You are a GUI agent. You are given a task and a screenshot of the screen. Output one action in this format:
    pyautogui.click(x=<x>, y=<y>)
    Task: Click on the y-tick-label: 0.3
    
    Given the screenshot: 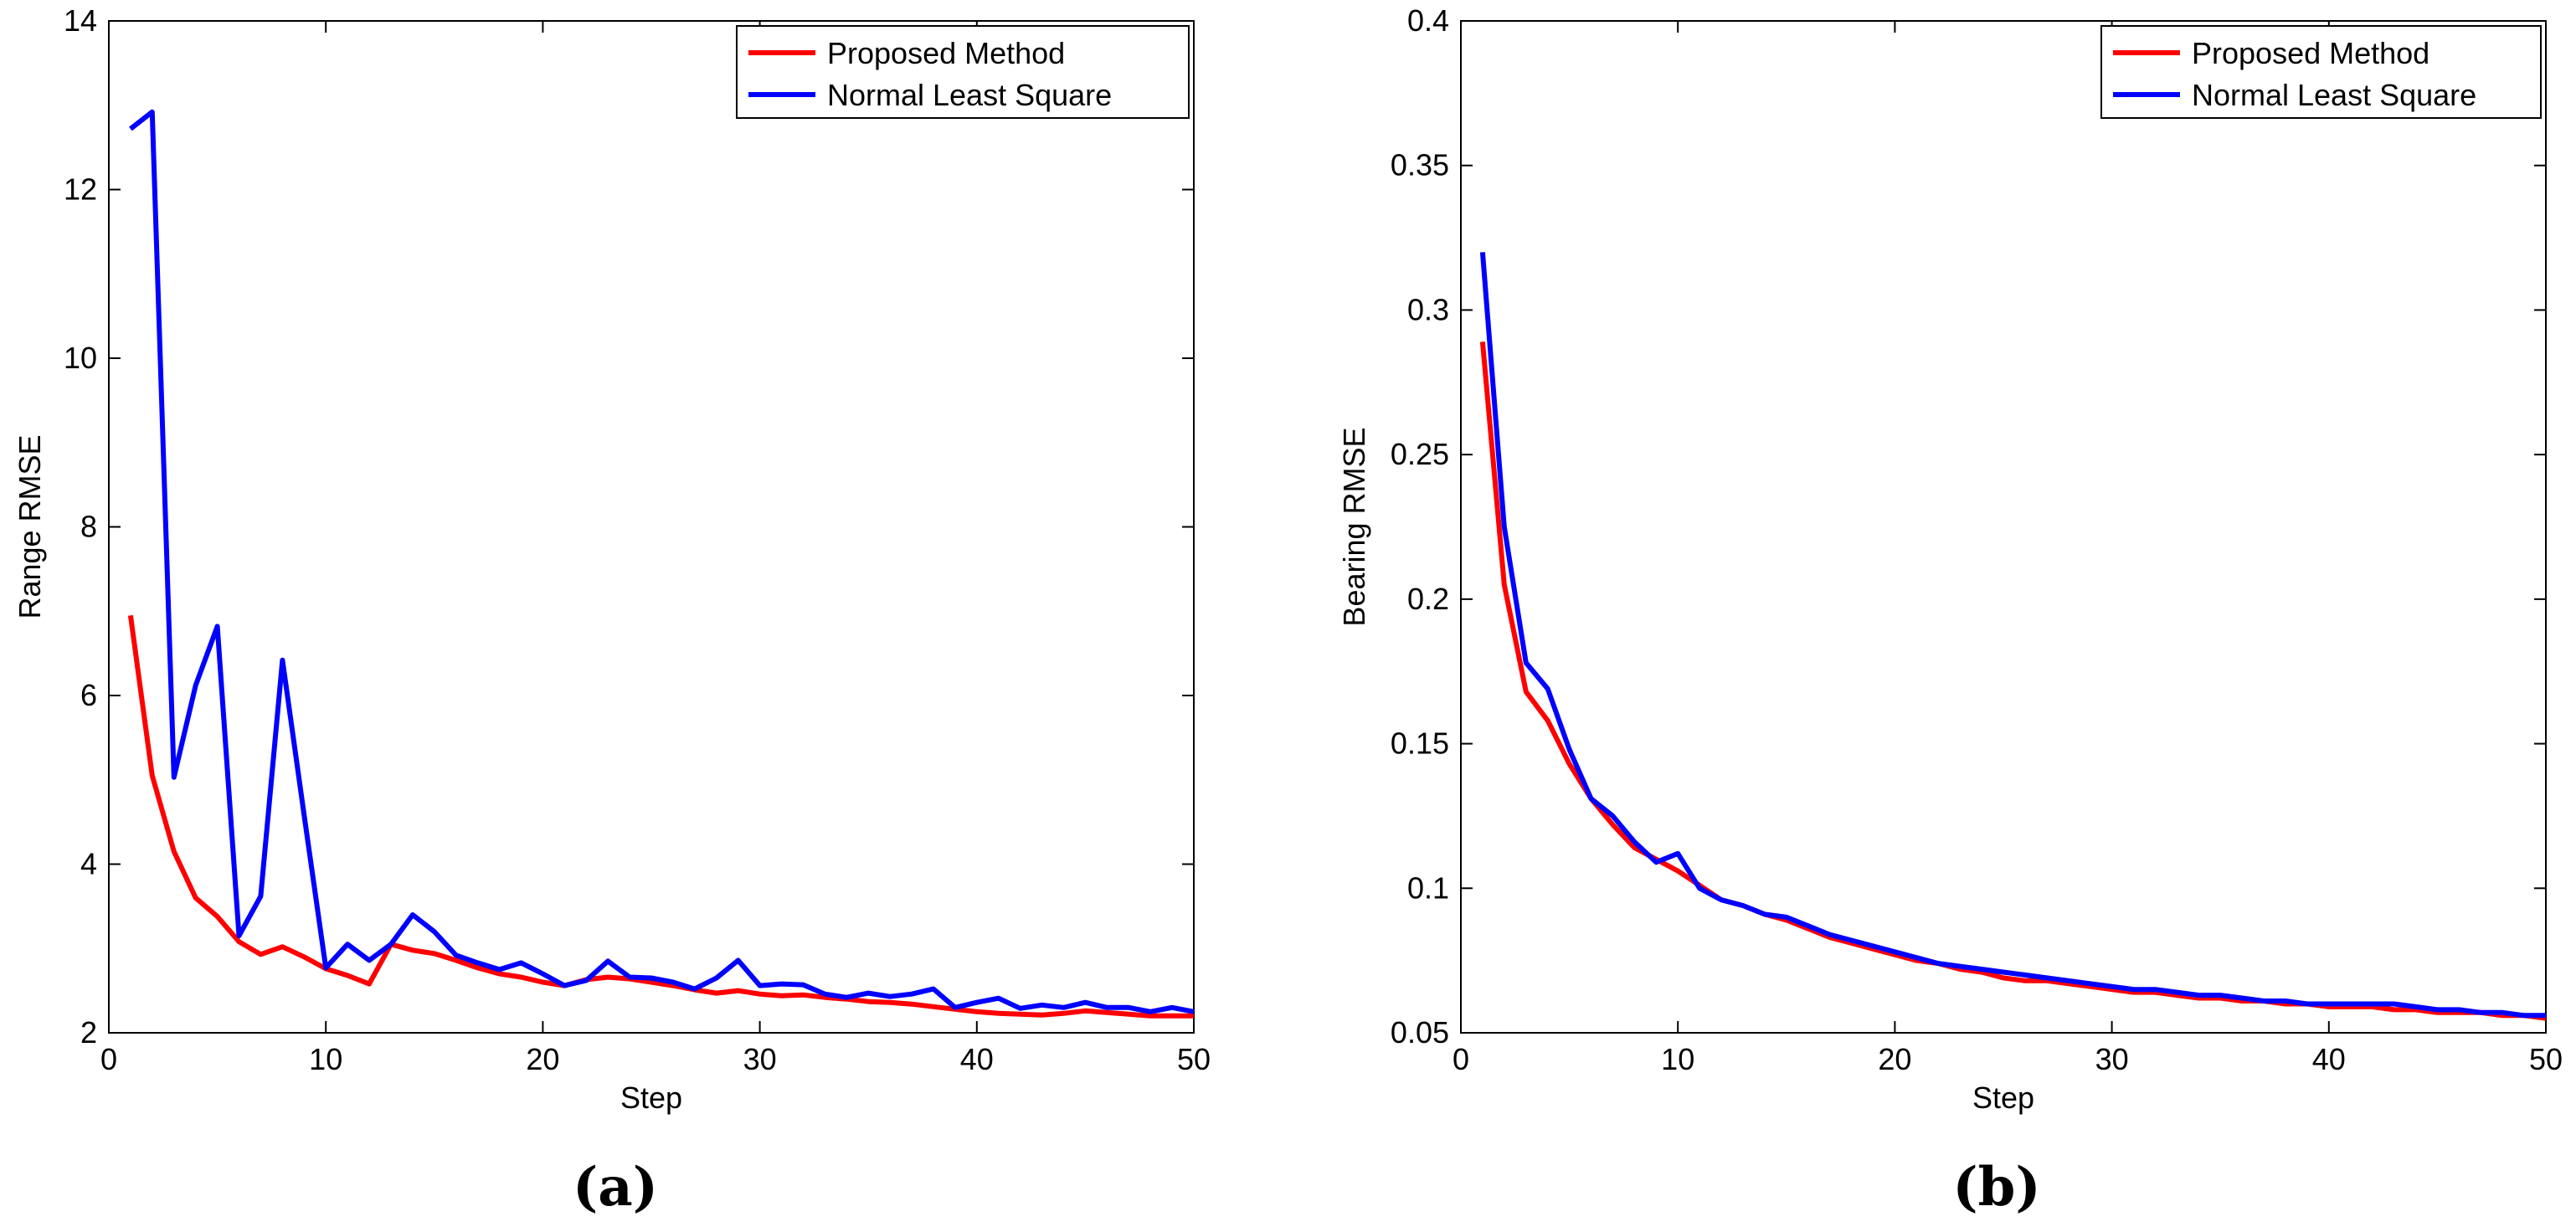 What is the action you would take?
    pyautogui.click(x=1428, y=309)
    